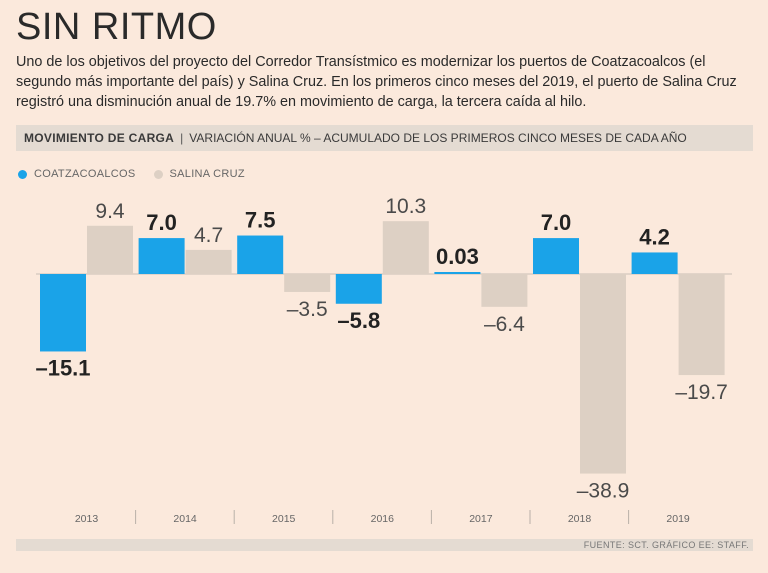 This screenshot has width=768, height=573. Describe the element at coordinates (207, 174) in the screenshot. I see `legend-label-salina-cruz: SALINA CRUZ` at that location.